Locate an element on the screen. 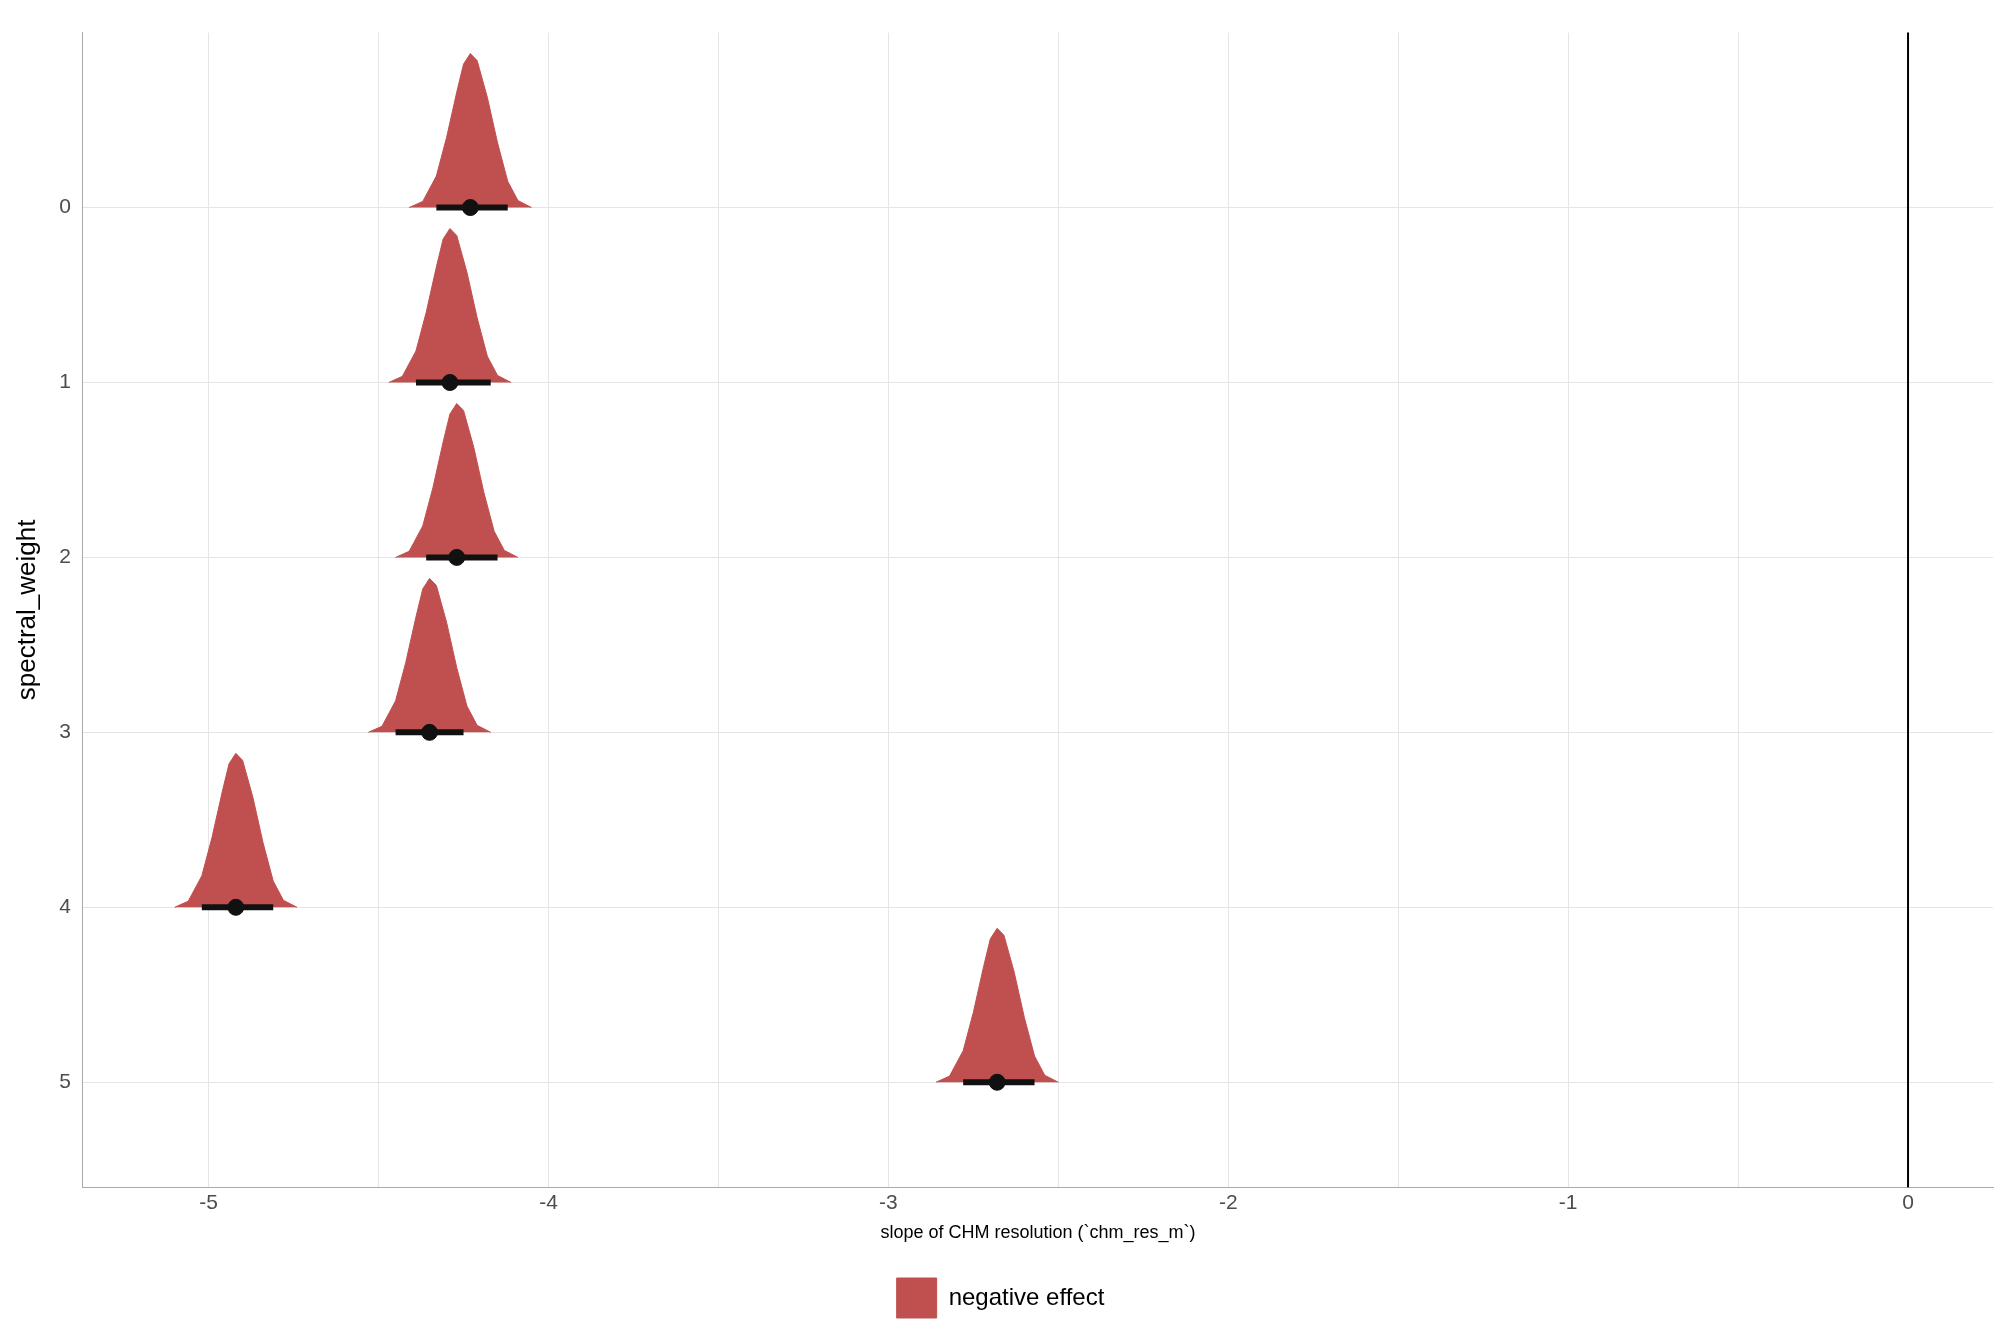 Image resolution: width=2016 pixels, height=1344 pixels. x-tick-label: 0 is located at coordinates (1908, 1201).